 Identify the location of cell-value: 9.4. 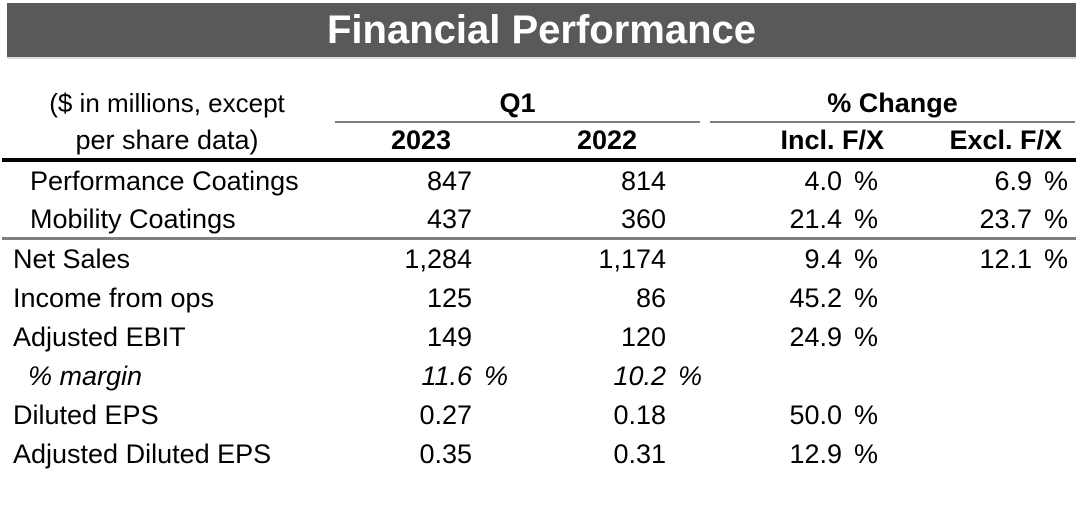
(823, 259).